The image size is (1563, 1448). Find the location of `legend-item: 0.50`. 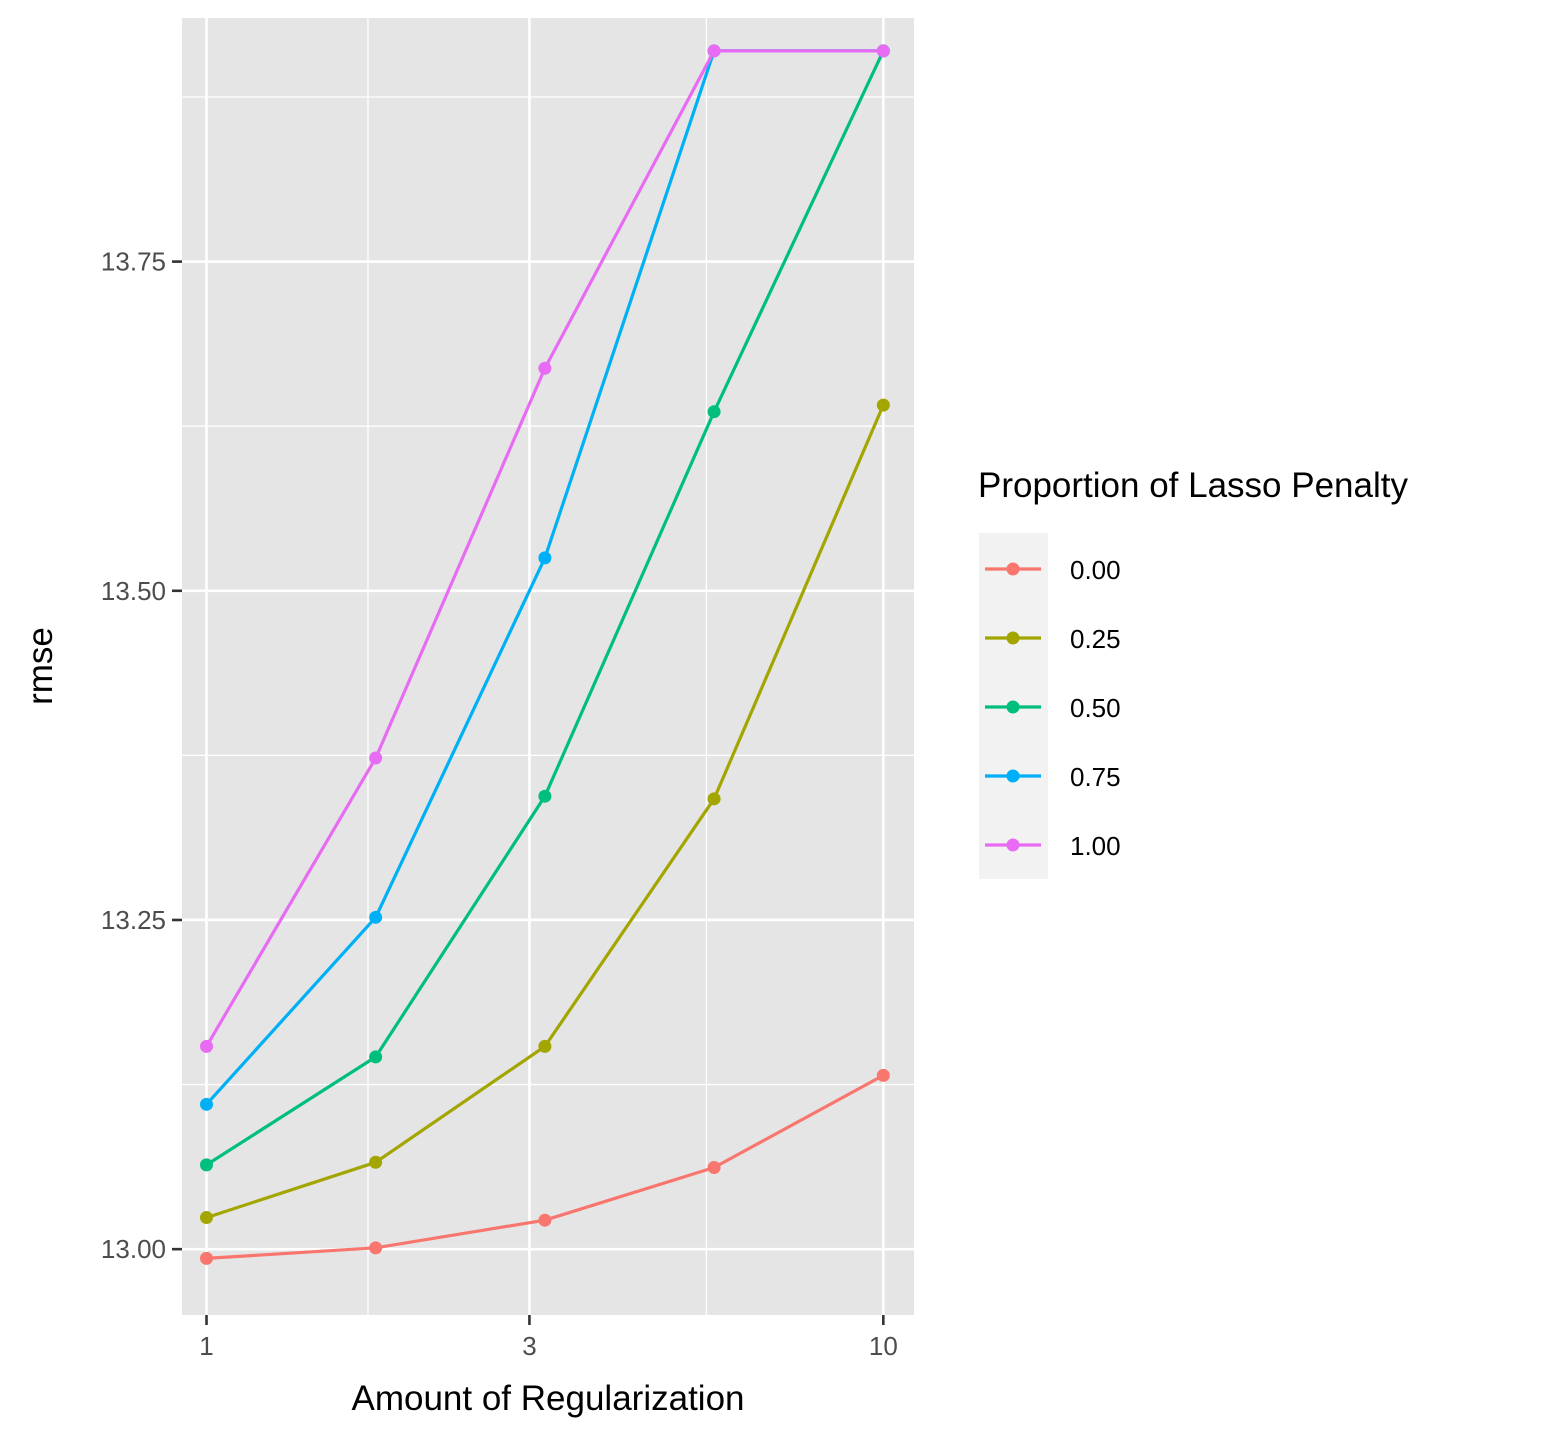

legend-item: 0.50 is located at coordinates (1053, 708).